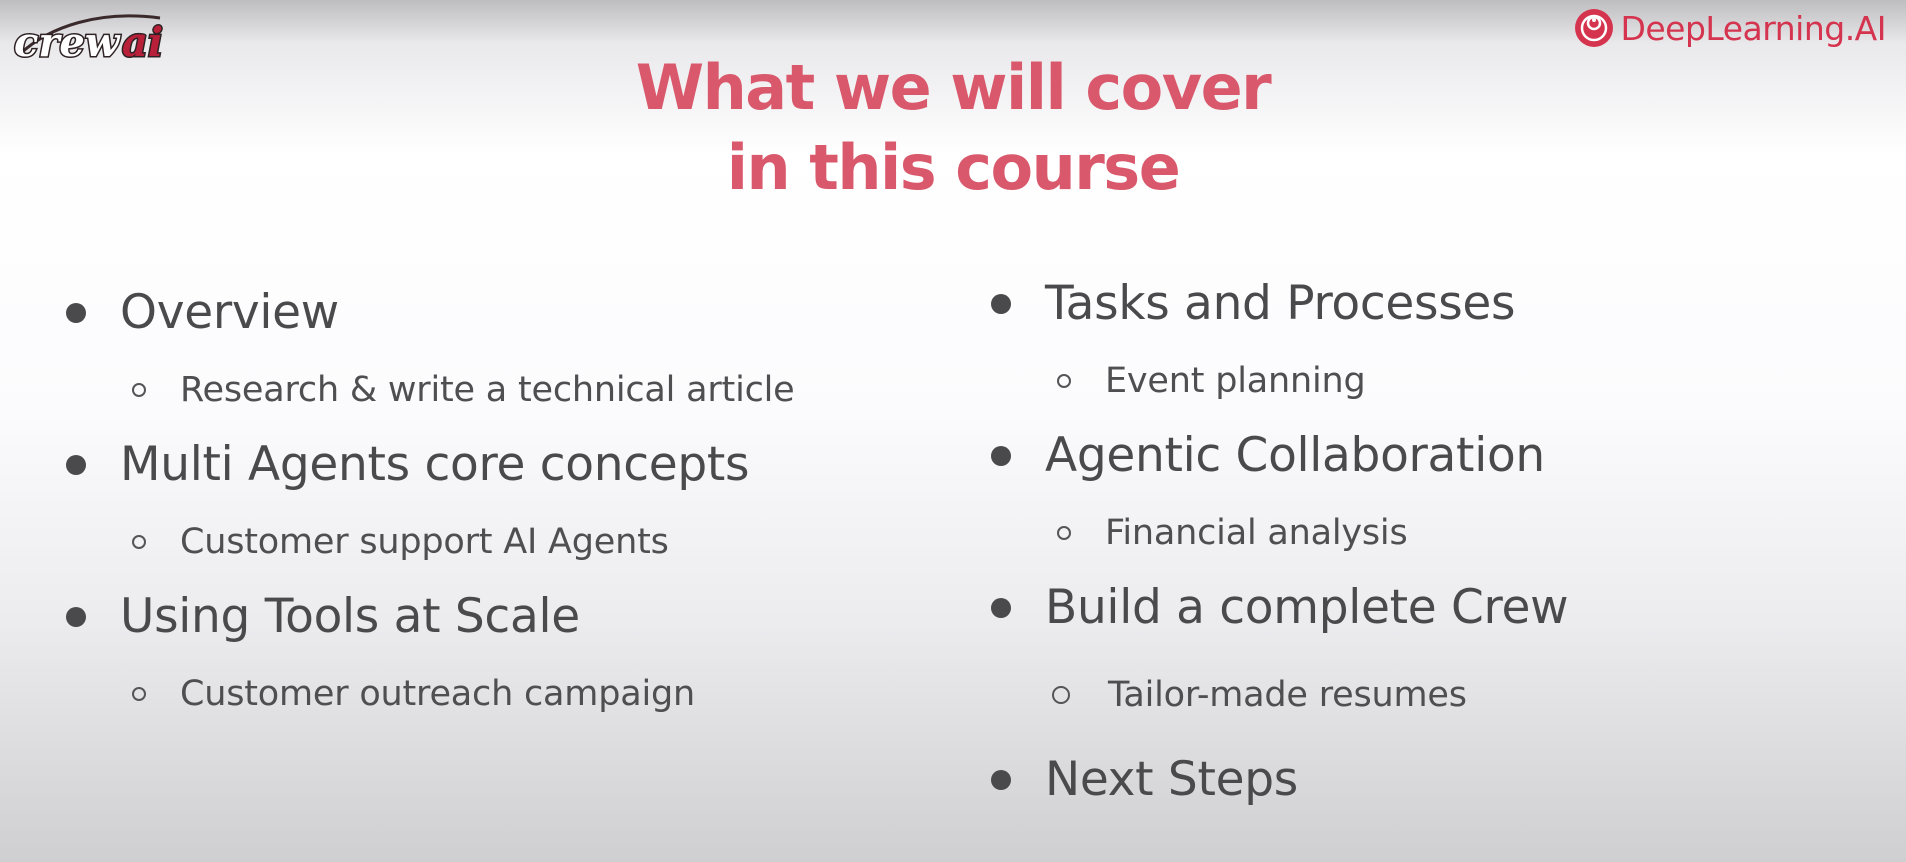 The height and width of the screenshot is (862, 1906). What do you see at coordinates (487, 390) in the screenshot?
I see `outline-subitem-label: Research & write a technical article` at bounding box center [487, 390].